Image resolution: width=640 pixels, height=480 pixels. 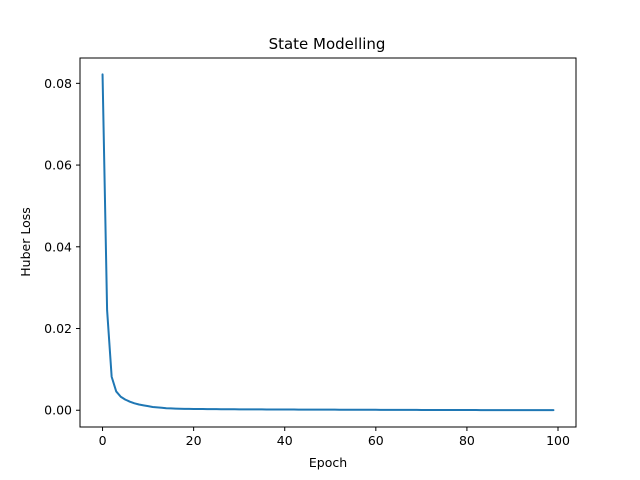 I want to click on y-tick-label: 0.02, so click(x=58, y=328).